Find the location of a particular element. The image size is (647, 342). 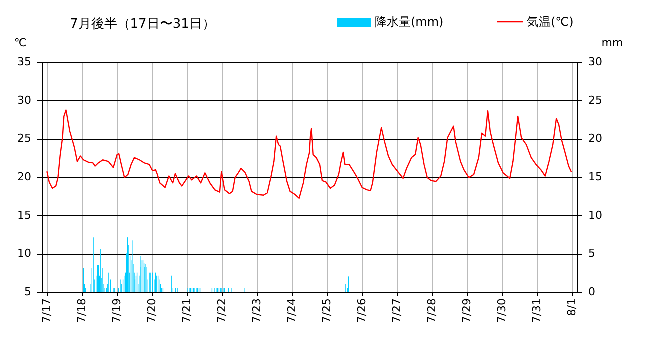

x-tick-label: 7/30 is located at coordinates (502, 311).